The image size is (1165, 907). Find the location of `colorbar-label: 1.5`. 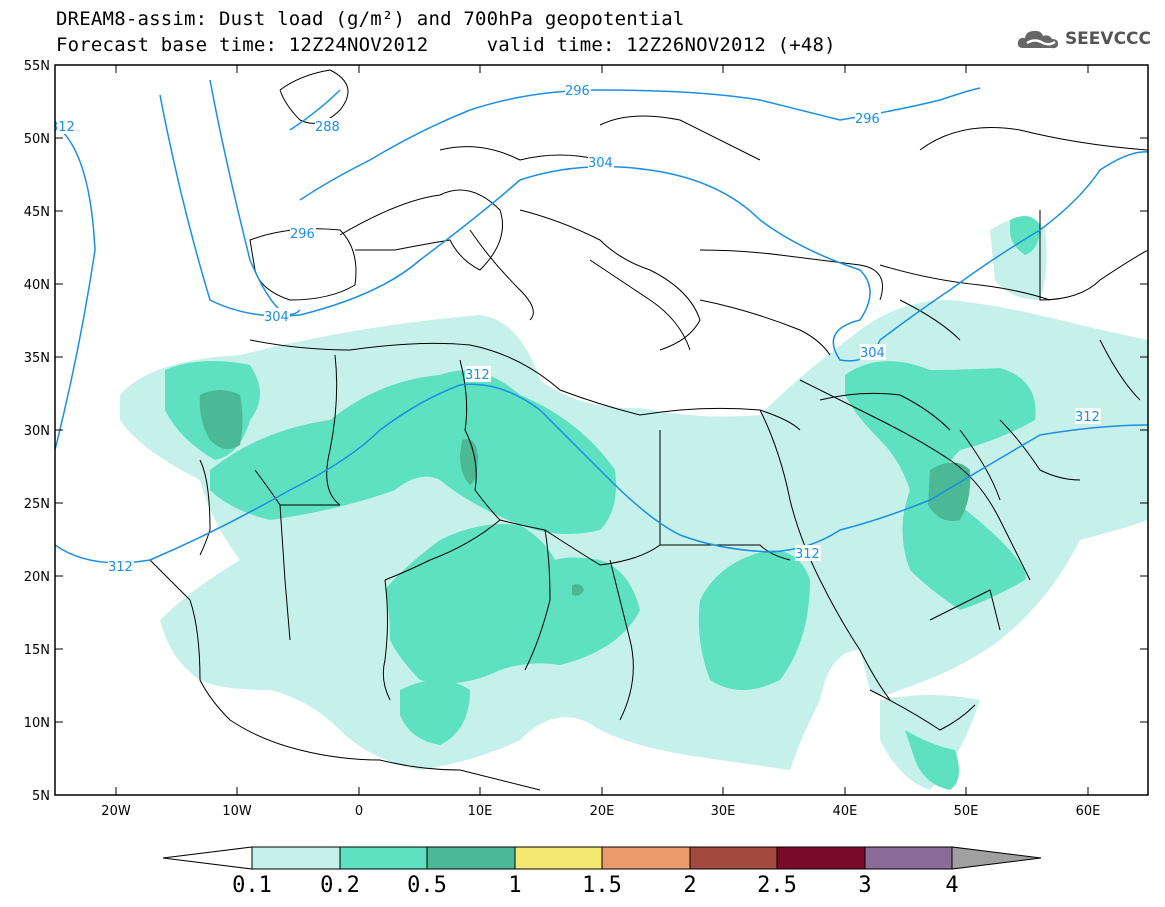

colorbar-label: 1.5 is located at coordinates (602, 885).